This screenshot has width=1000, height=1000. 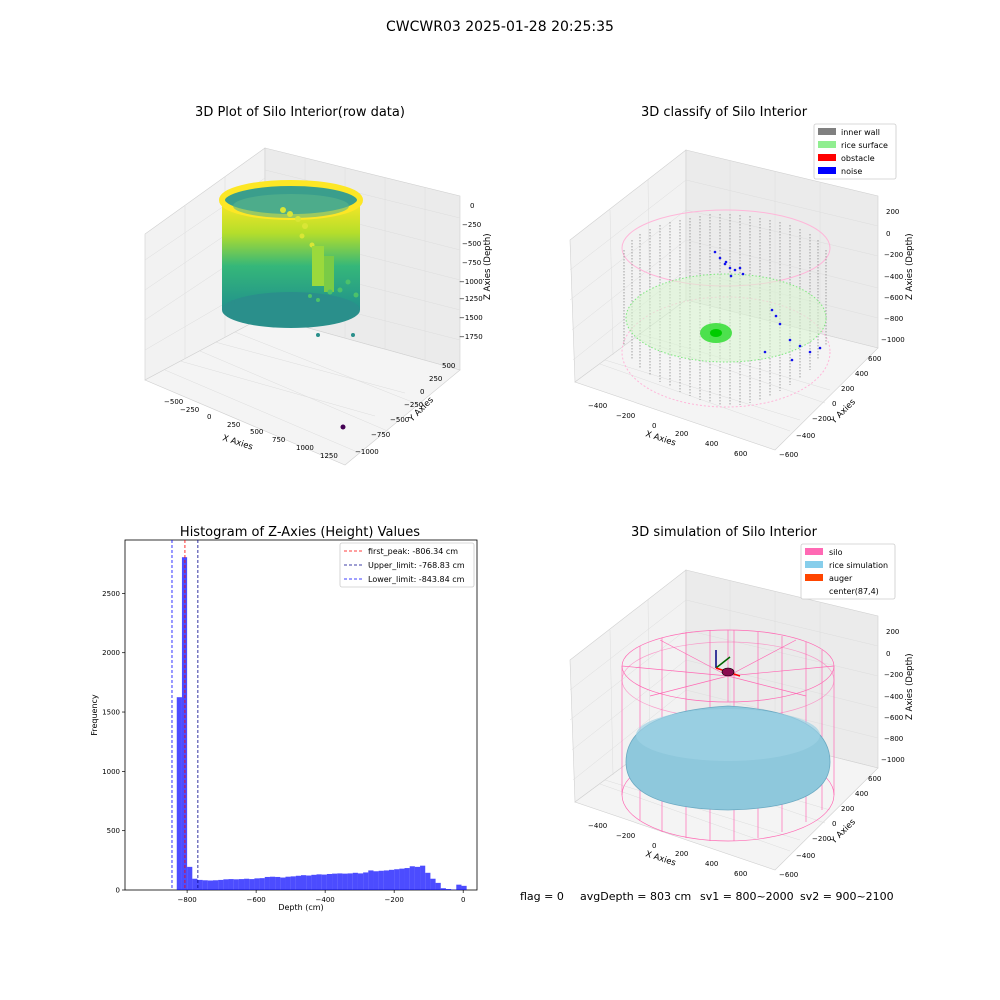 What do you see at coordinates (858, 565) in the screenshot?
I see `legend-label-rice-simulation: rice simulation` at bounding box center [858, 565].